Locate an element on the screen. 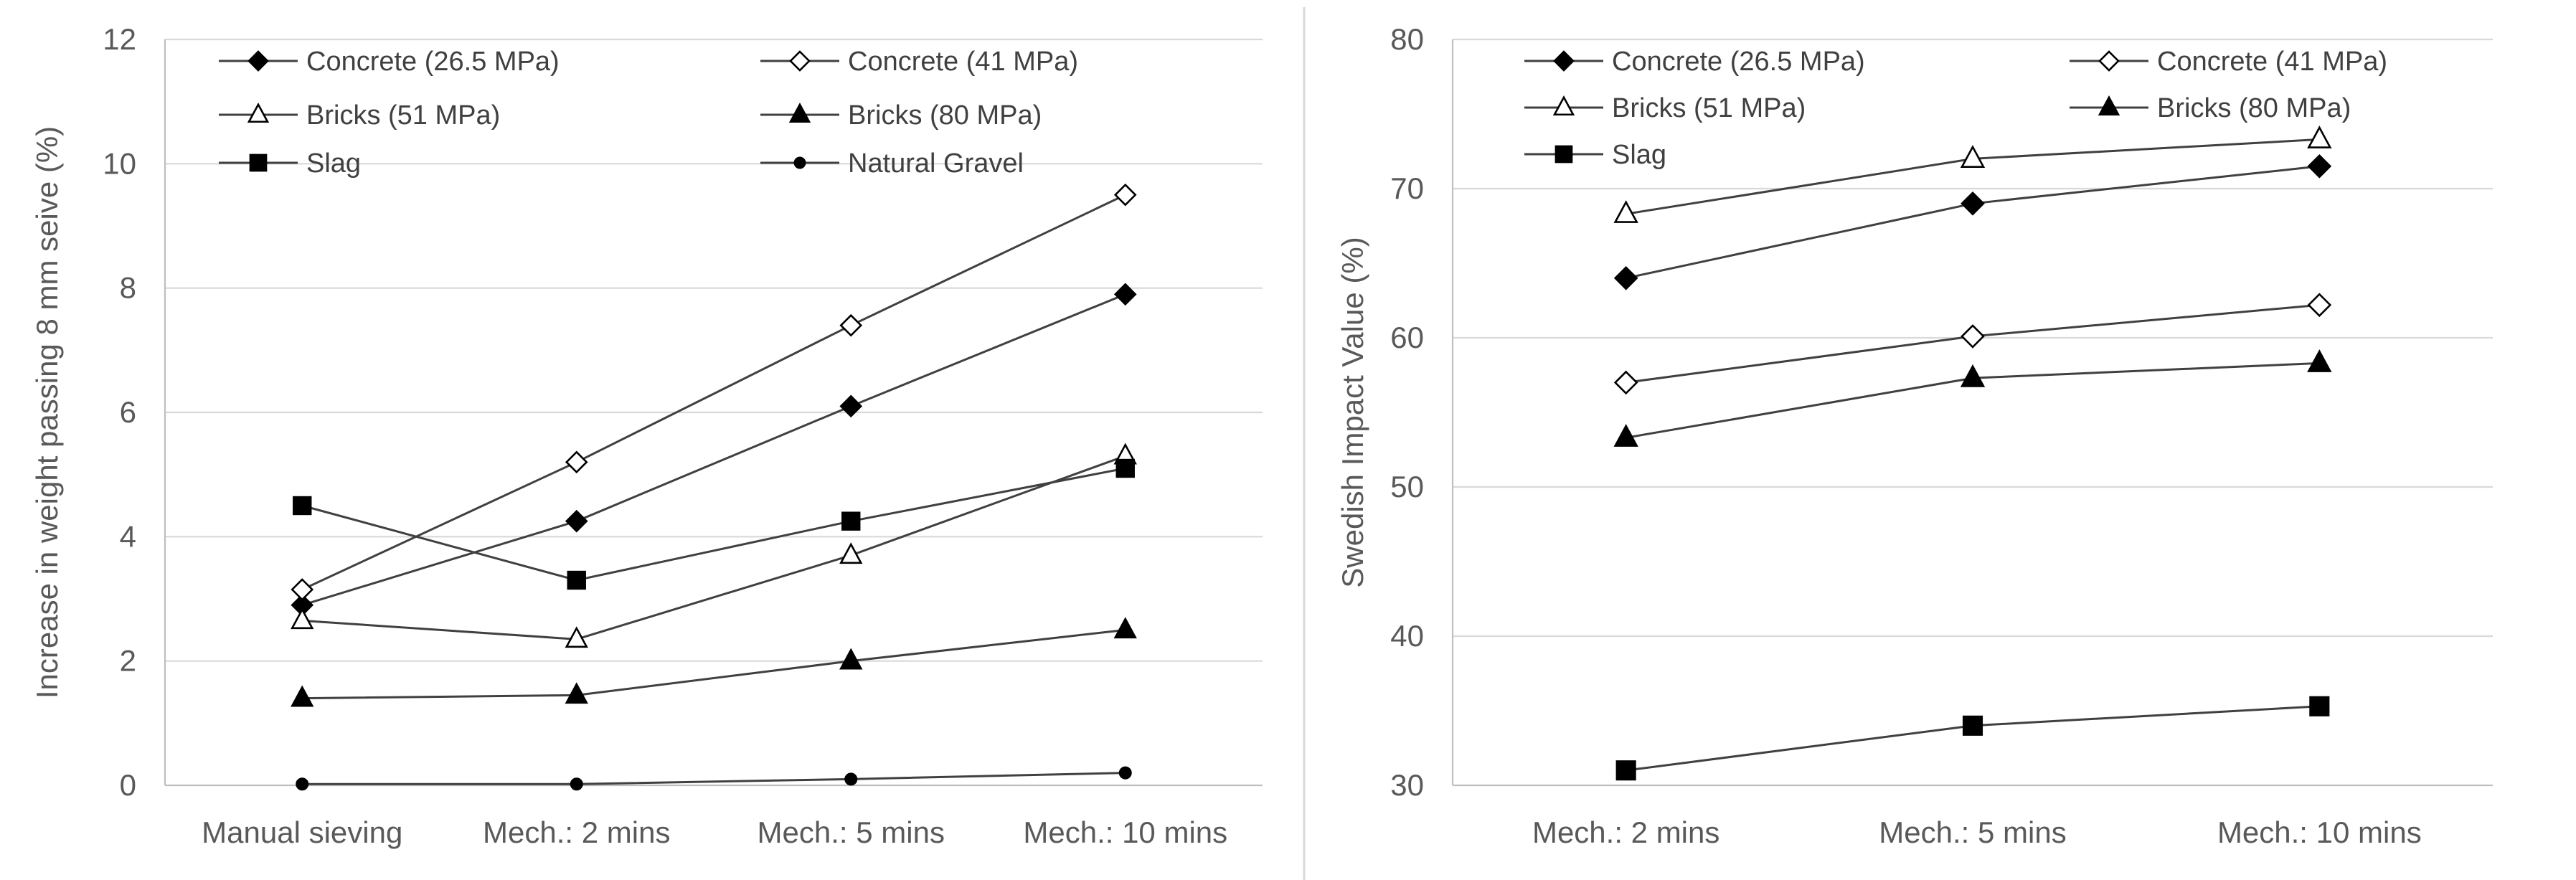  y-tick-label: 10 is located at coordinates (119, 163).